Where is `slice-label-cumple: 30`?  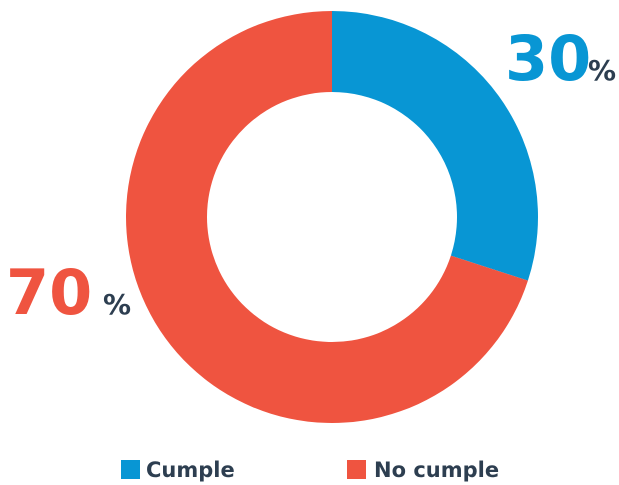 slice-label-cumple: 30 is located at coordinates (548, 58).